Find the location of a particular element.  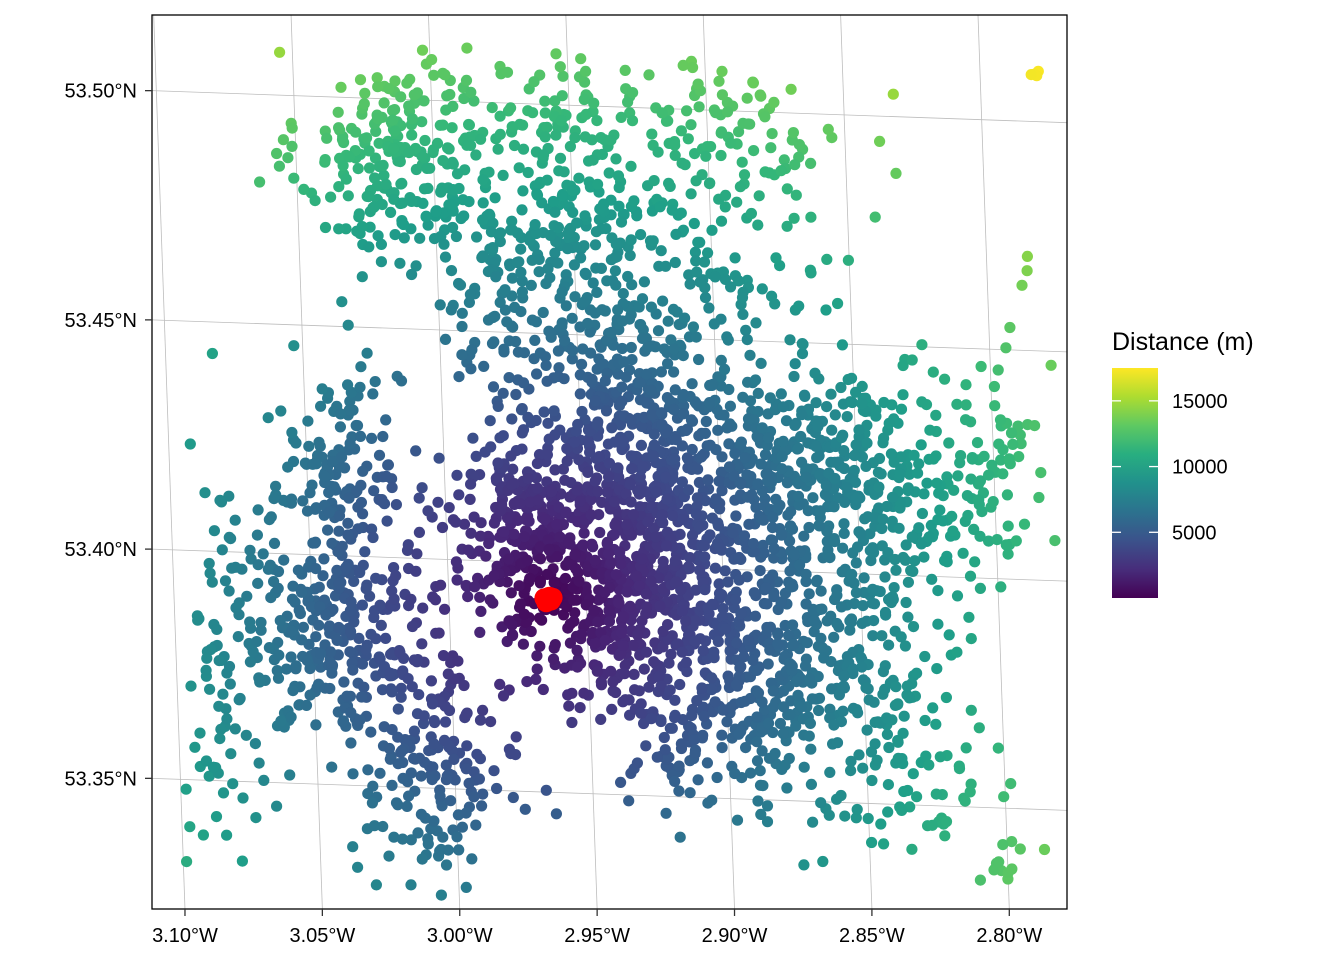

point-south-west-edge is located at coordinates (187, 862).